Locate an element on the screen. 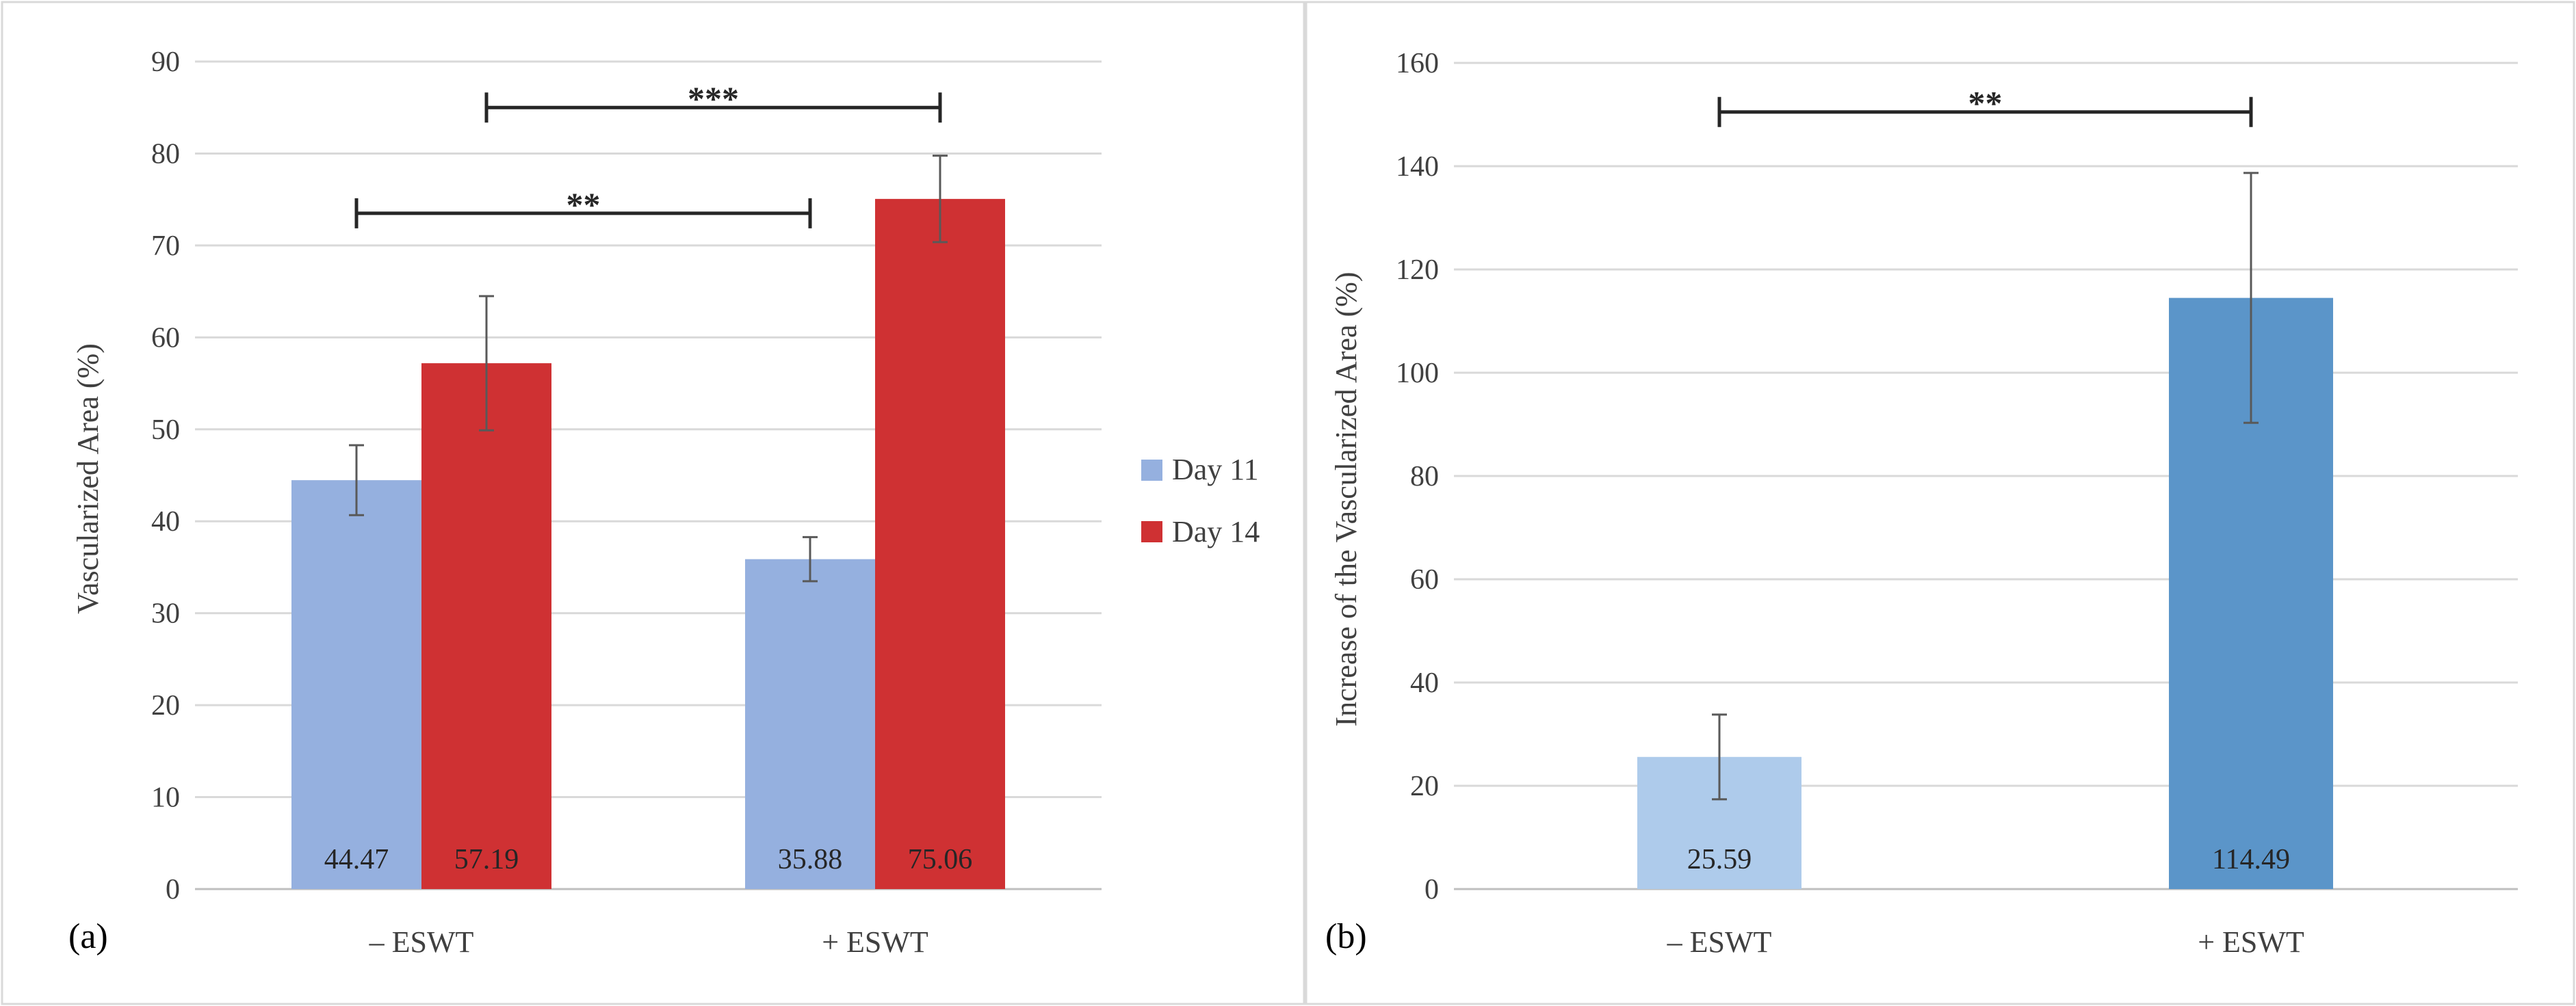 The width and height of the screenshot is (2576, 1006). panel-b-significance: ** is located at coordinates (1985, 105).